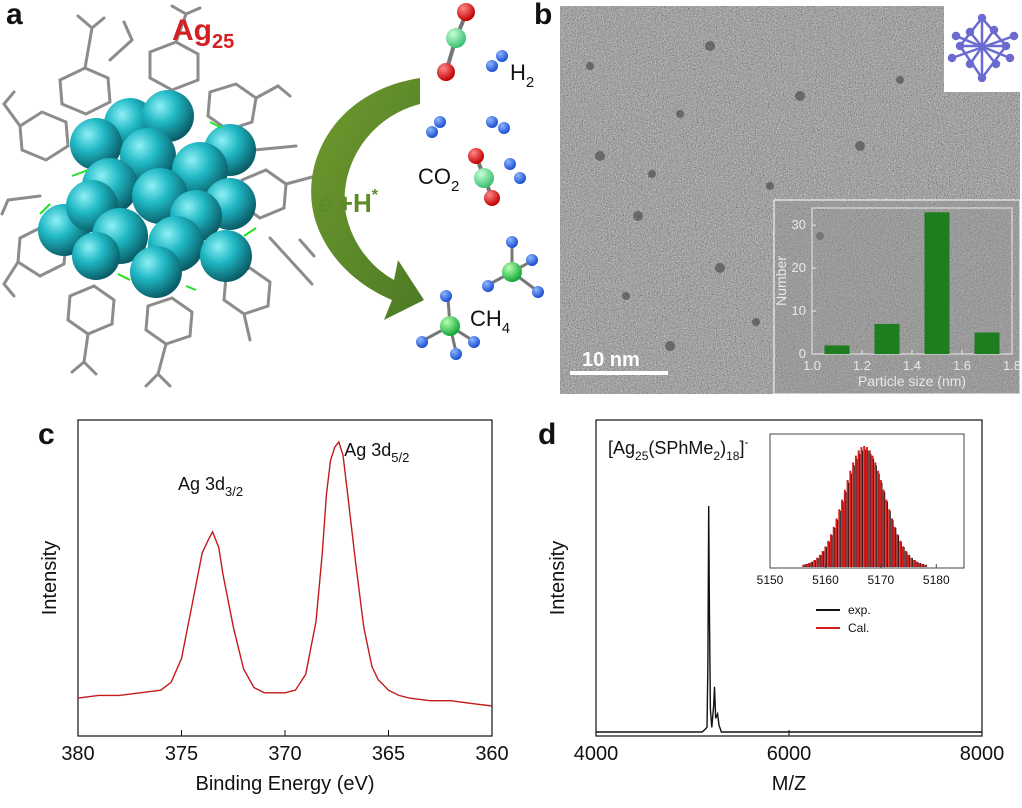 The width and height of the screenshot is (1022, 808). What do you see at coordinates (912, 365) in the screenshot?
I see `histogram-x-tick-label: 1.4` at bounding box center [912, 365].